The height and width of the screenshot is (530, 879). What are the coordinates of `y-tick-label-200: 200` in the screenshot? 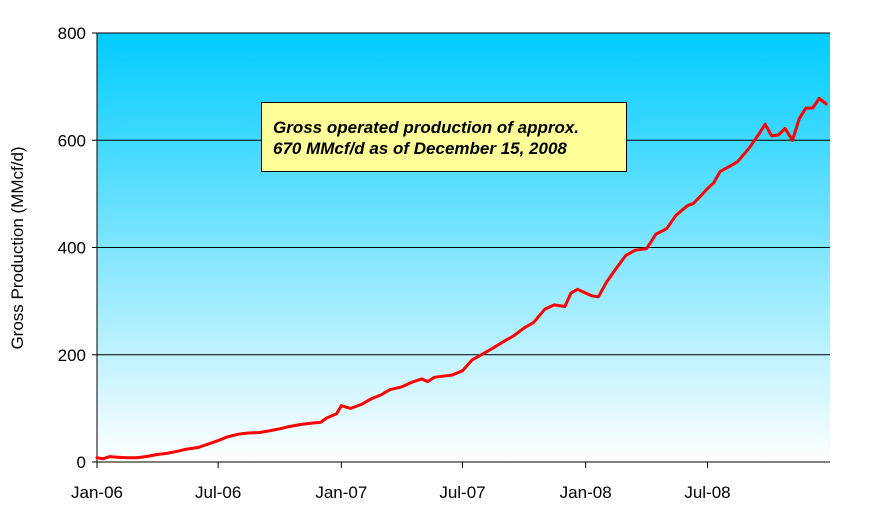 It's located at (72, 355).